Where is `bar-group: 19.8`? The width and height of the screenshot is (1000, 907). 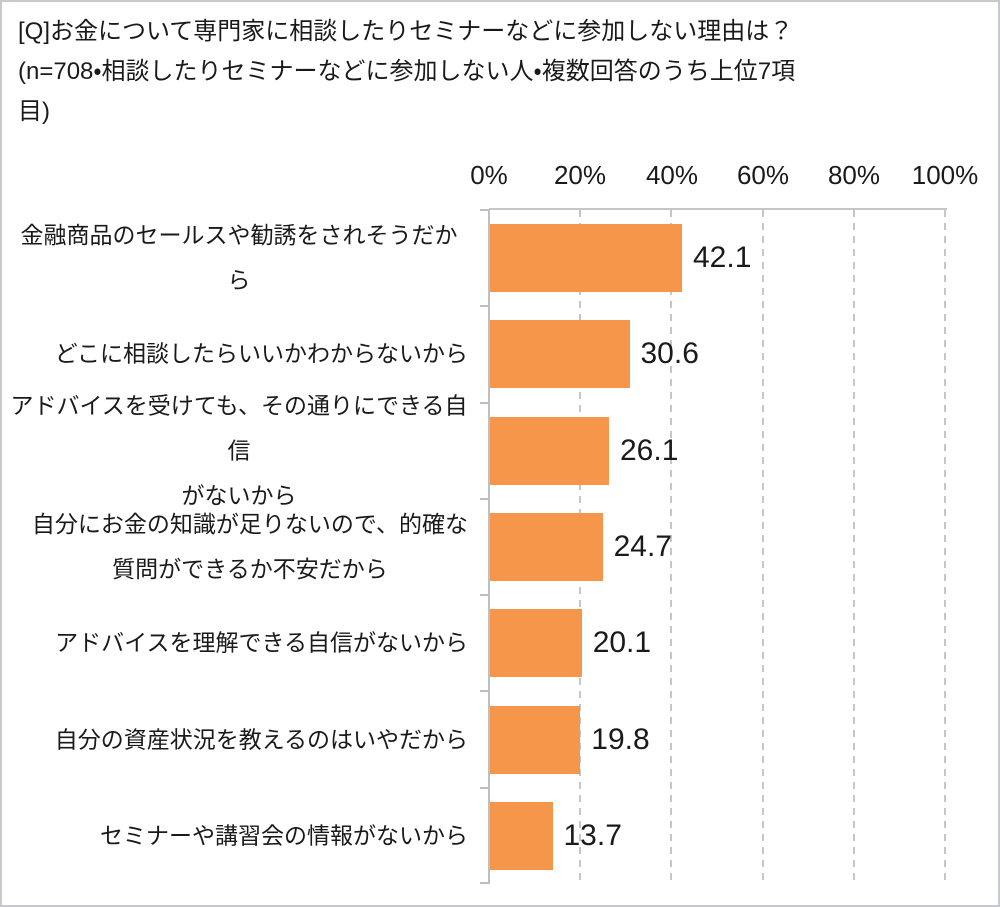
bar-group: 19.8 is located at coordinates (745, 739).